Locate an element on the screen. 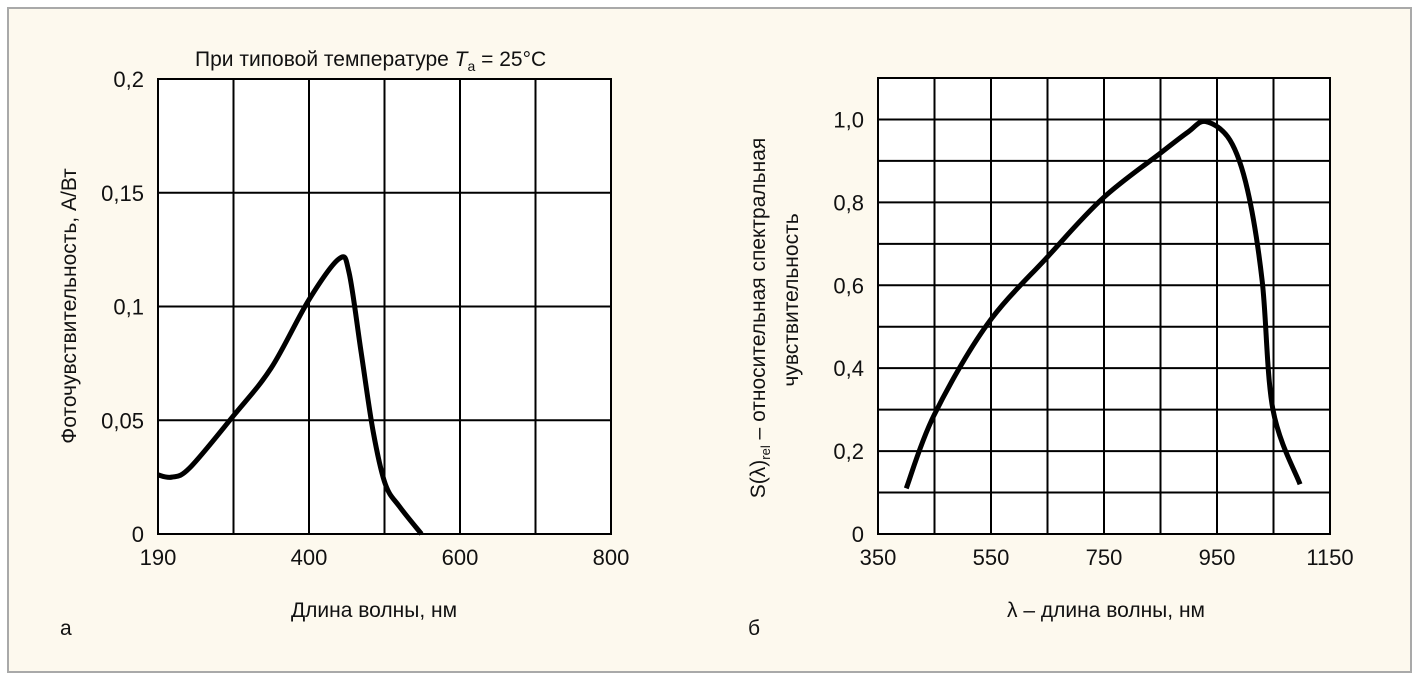 Image resolution: width=1419 pixels, height=680 pixels. chart-b-panel-label: б is located at coordinates (754, 628).